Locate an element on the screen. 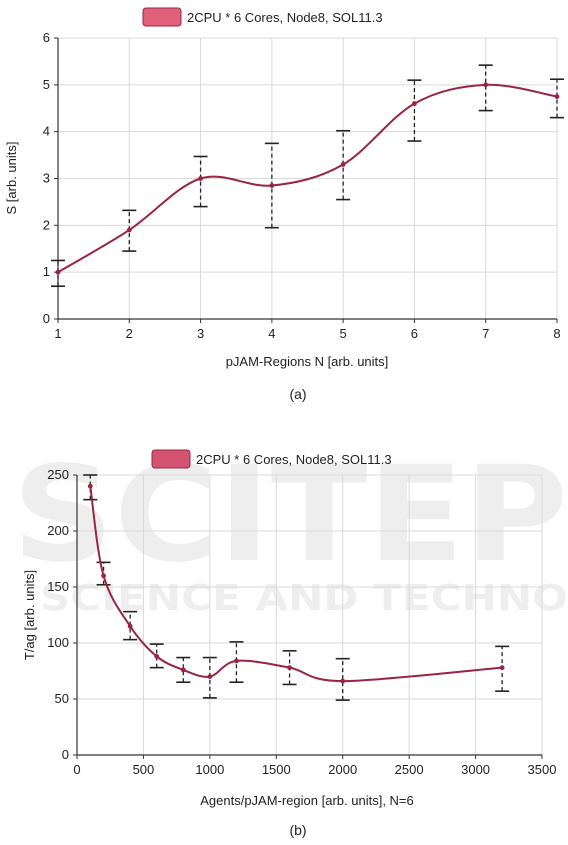  x-tick-label: 3000 is located at coordinates (475, 769).